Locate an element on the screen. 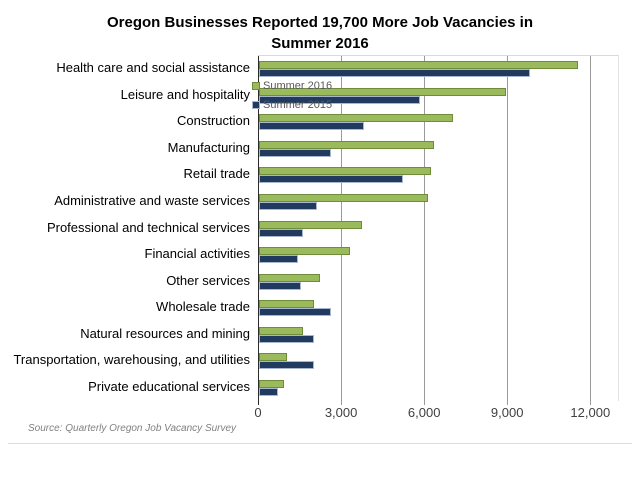 The height and width of the screenshot is (480, 640). category-label: Other services is located at coordinates (208, 280).